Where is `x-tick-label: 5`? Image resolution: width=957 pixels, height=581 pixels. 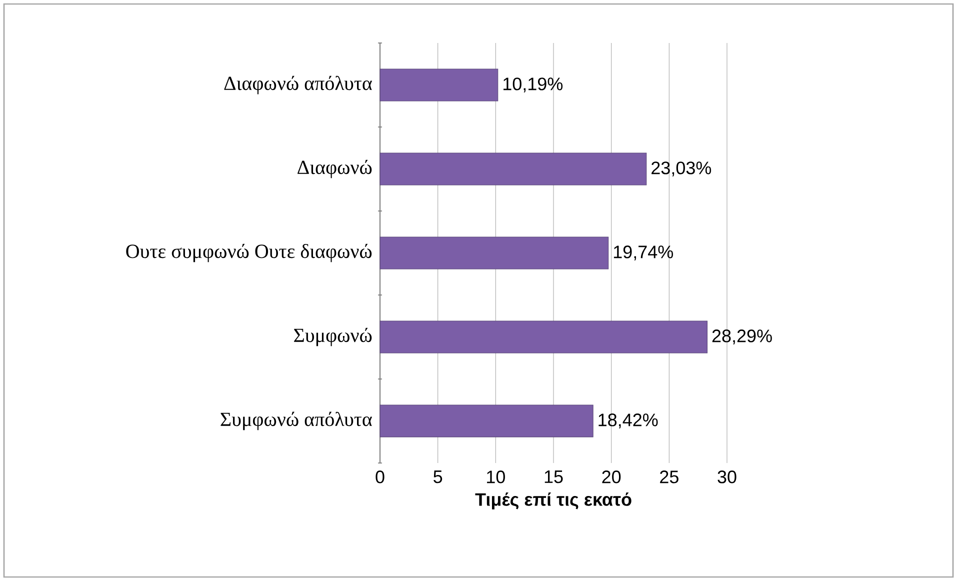
x-tick-label: 5 is located at coordinates (438, 477).